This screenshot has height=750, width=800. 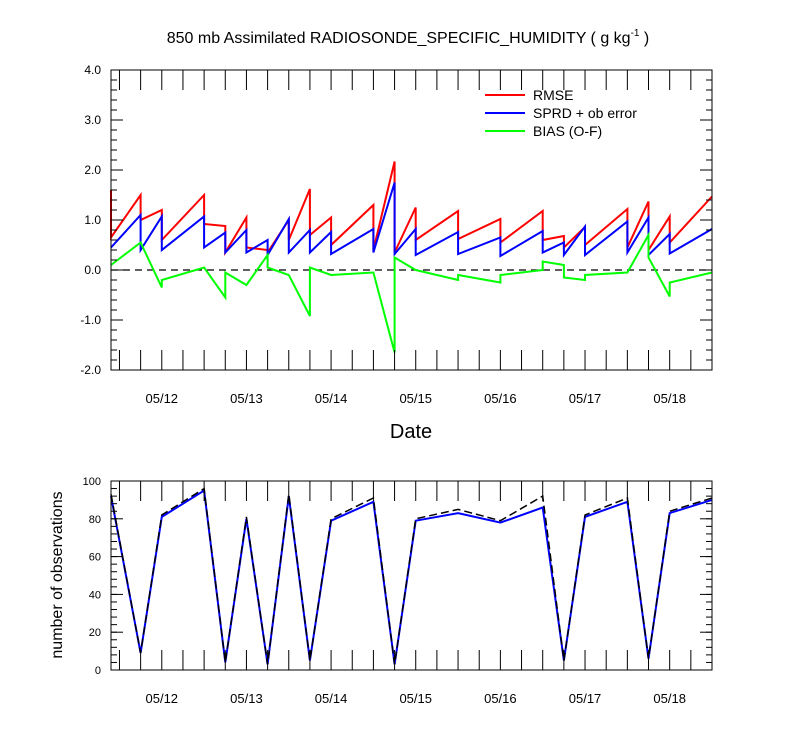 I want to click on top-xlabel: Date, so click(x=411, y=432).